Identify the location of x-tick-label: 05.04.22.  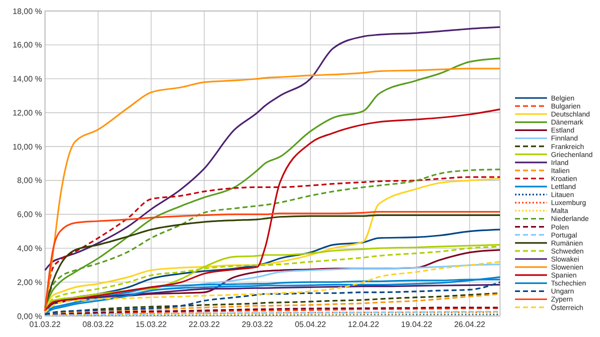
(310, 324).